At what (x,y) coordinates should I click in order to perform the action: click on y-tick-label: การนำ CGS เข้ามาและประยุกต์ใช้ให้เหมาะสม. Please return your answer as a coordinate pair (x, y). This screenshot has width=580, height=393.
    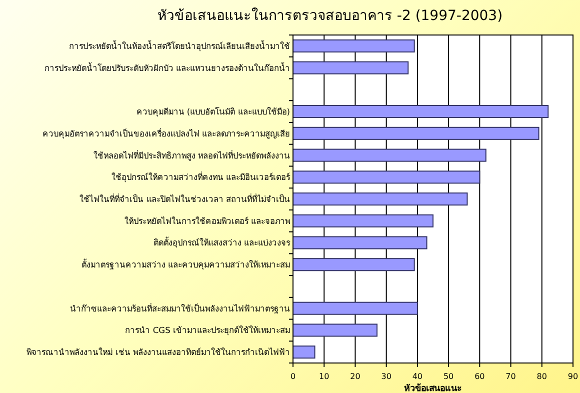
    Looking at the image, I should click on (207, 330).